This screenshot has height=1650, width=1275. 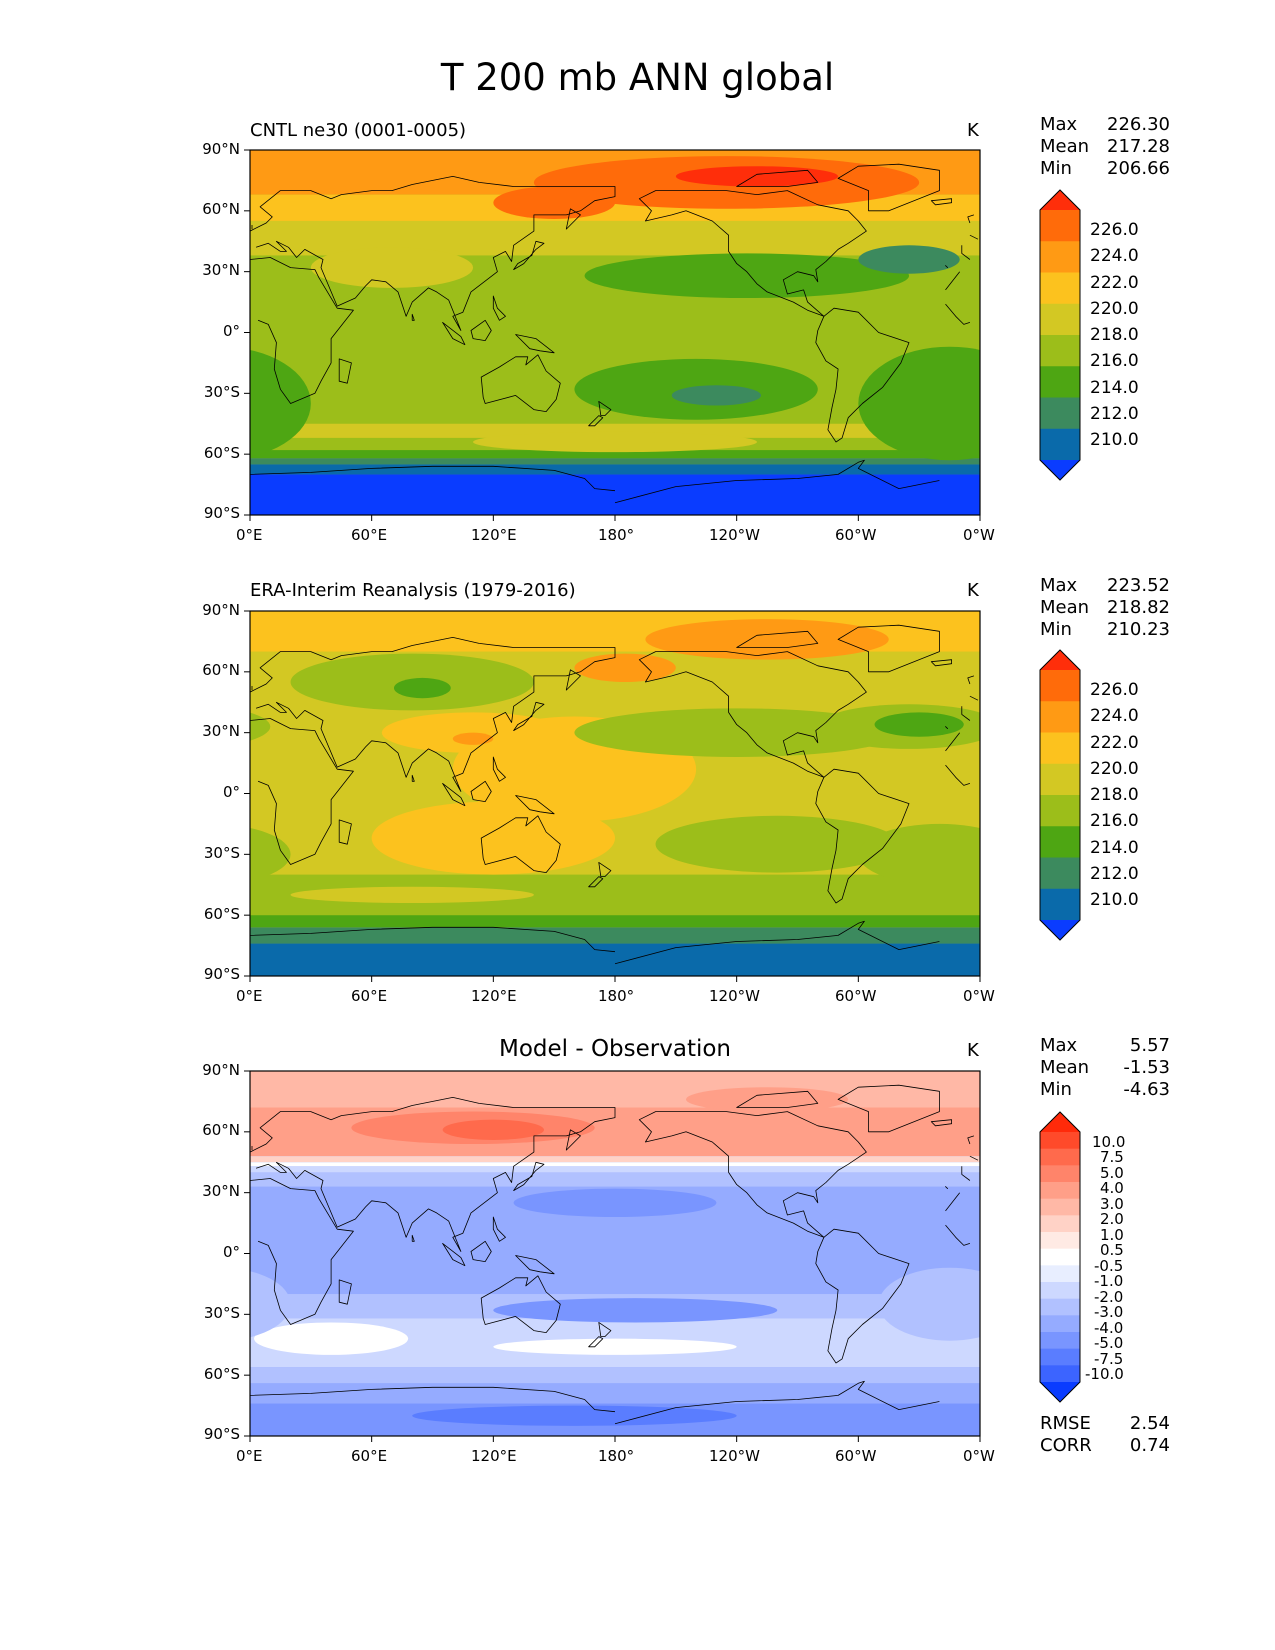 What do you see at coordinates (1059, 585) in the screenshot?
I see `stat-max-label: Max` at bounding box center [1059, 585].